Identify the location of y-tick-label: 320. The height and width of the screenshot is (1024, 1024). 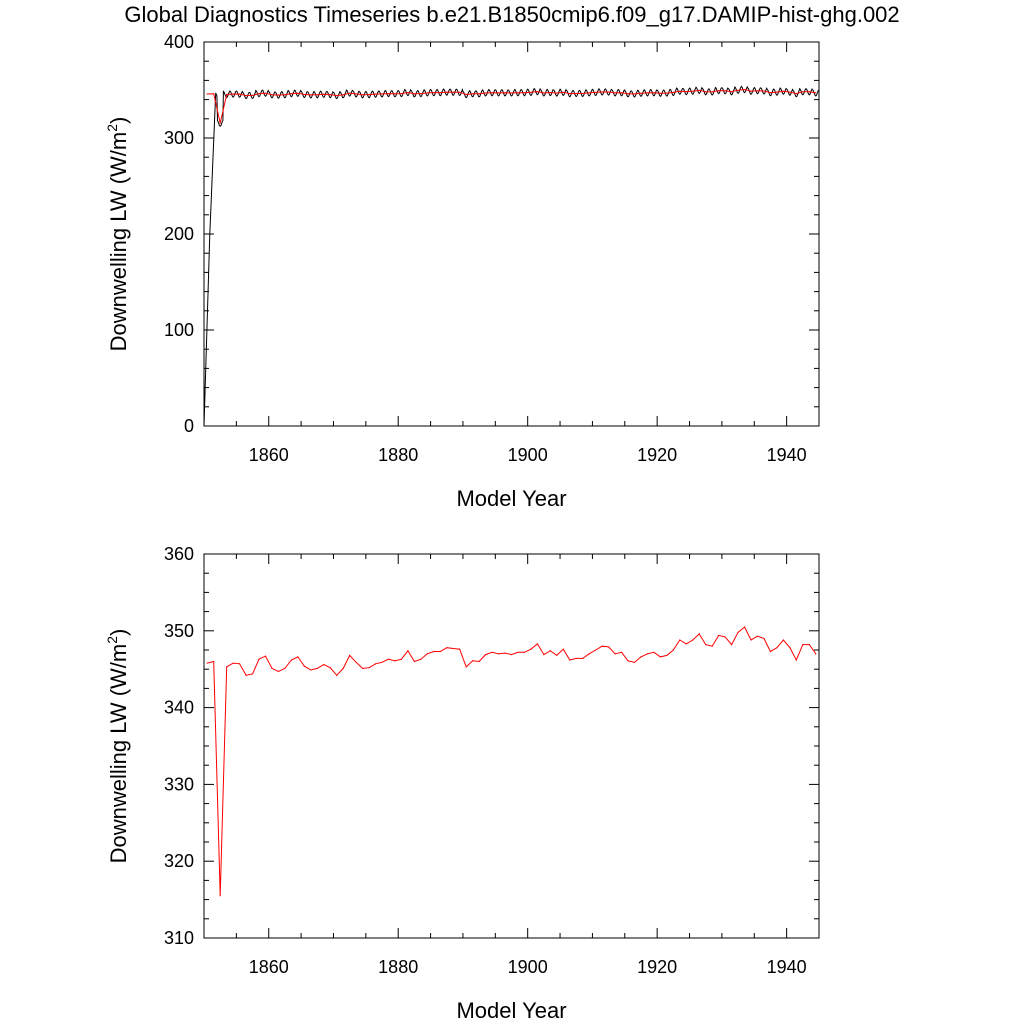
(179, 861).